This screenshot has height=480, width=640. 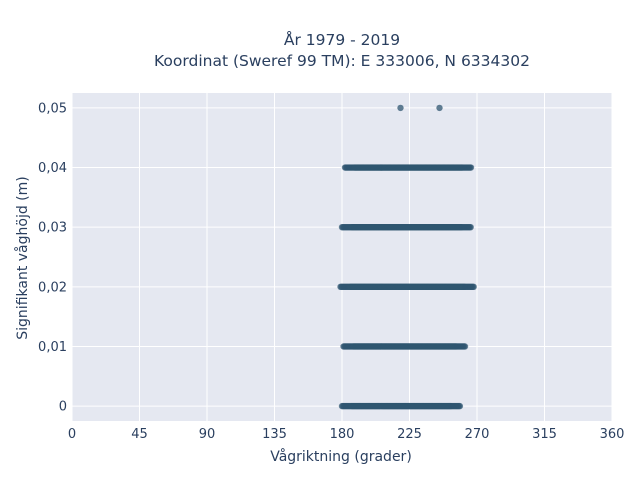 What do you see at coordinates (72, 434) in the screenshot?
I see `x-tick-label: 0` at bounding box center [72, 434].